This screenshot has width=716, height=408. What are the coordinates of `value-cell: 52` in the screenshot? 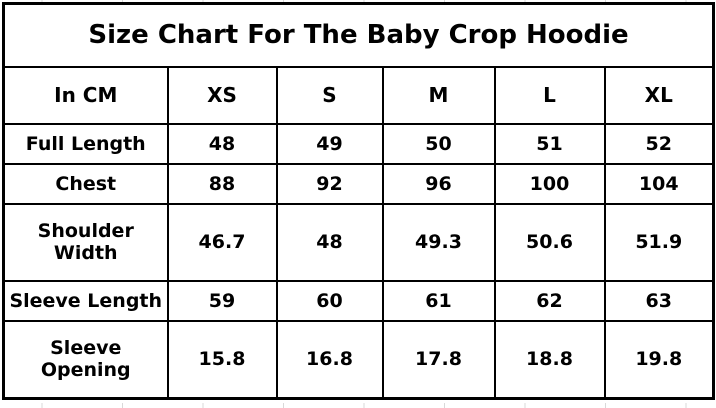 It's located at (659, 143).